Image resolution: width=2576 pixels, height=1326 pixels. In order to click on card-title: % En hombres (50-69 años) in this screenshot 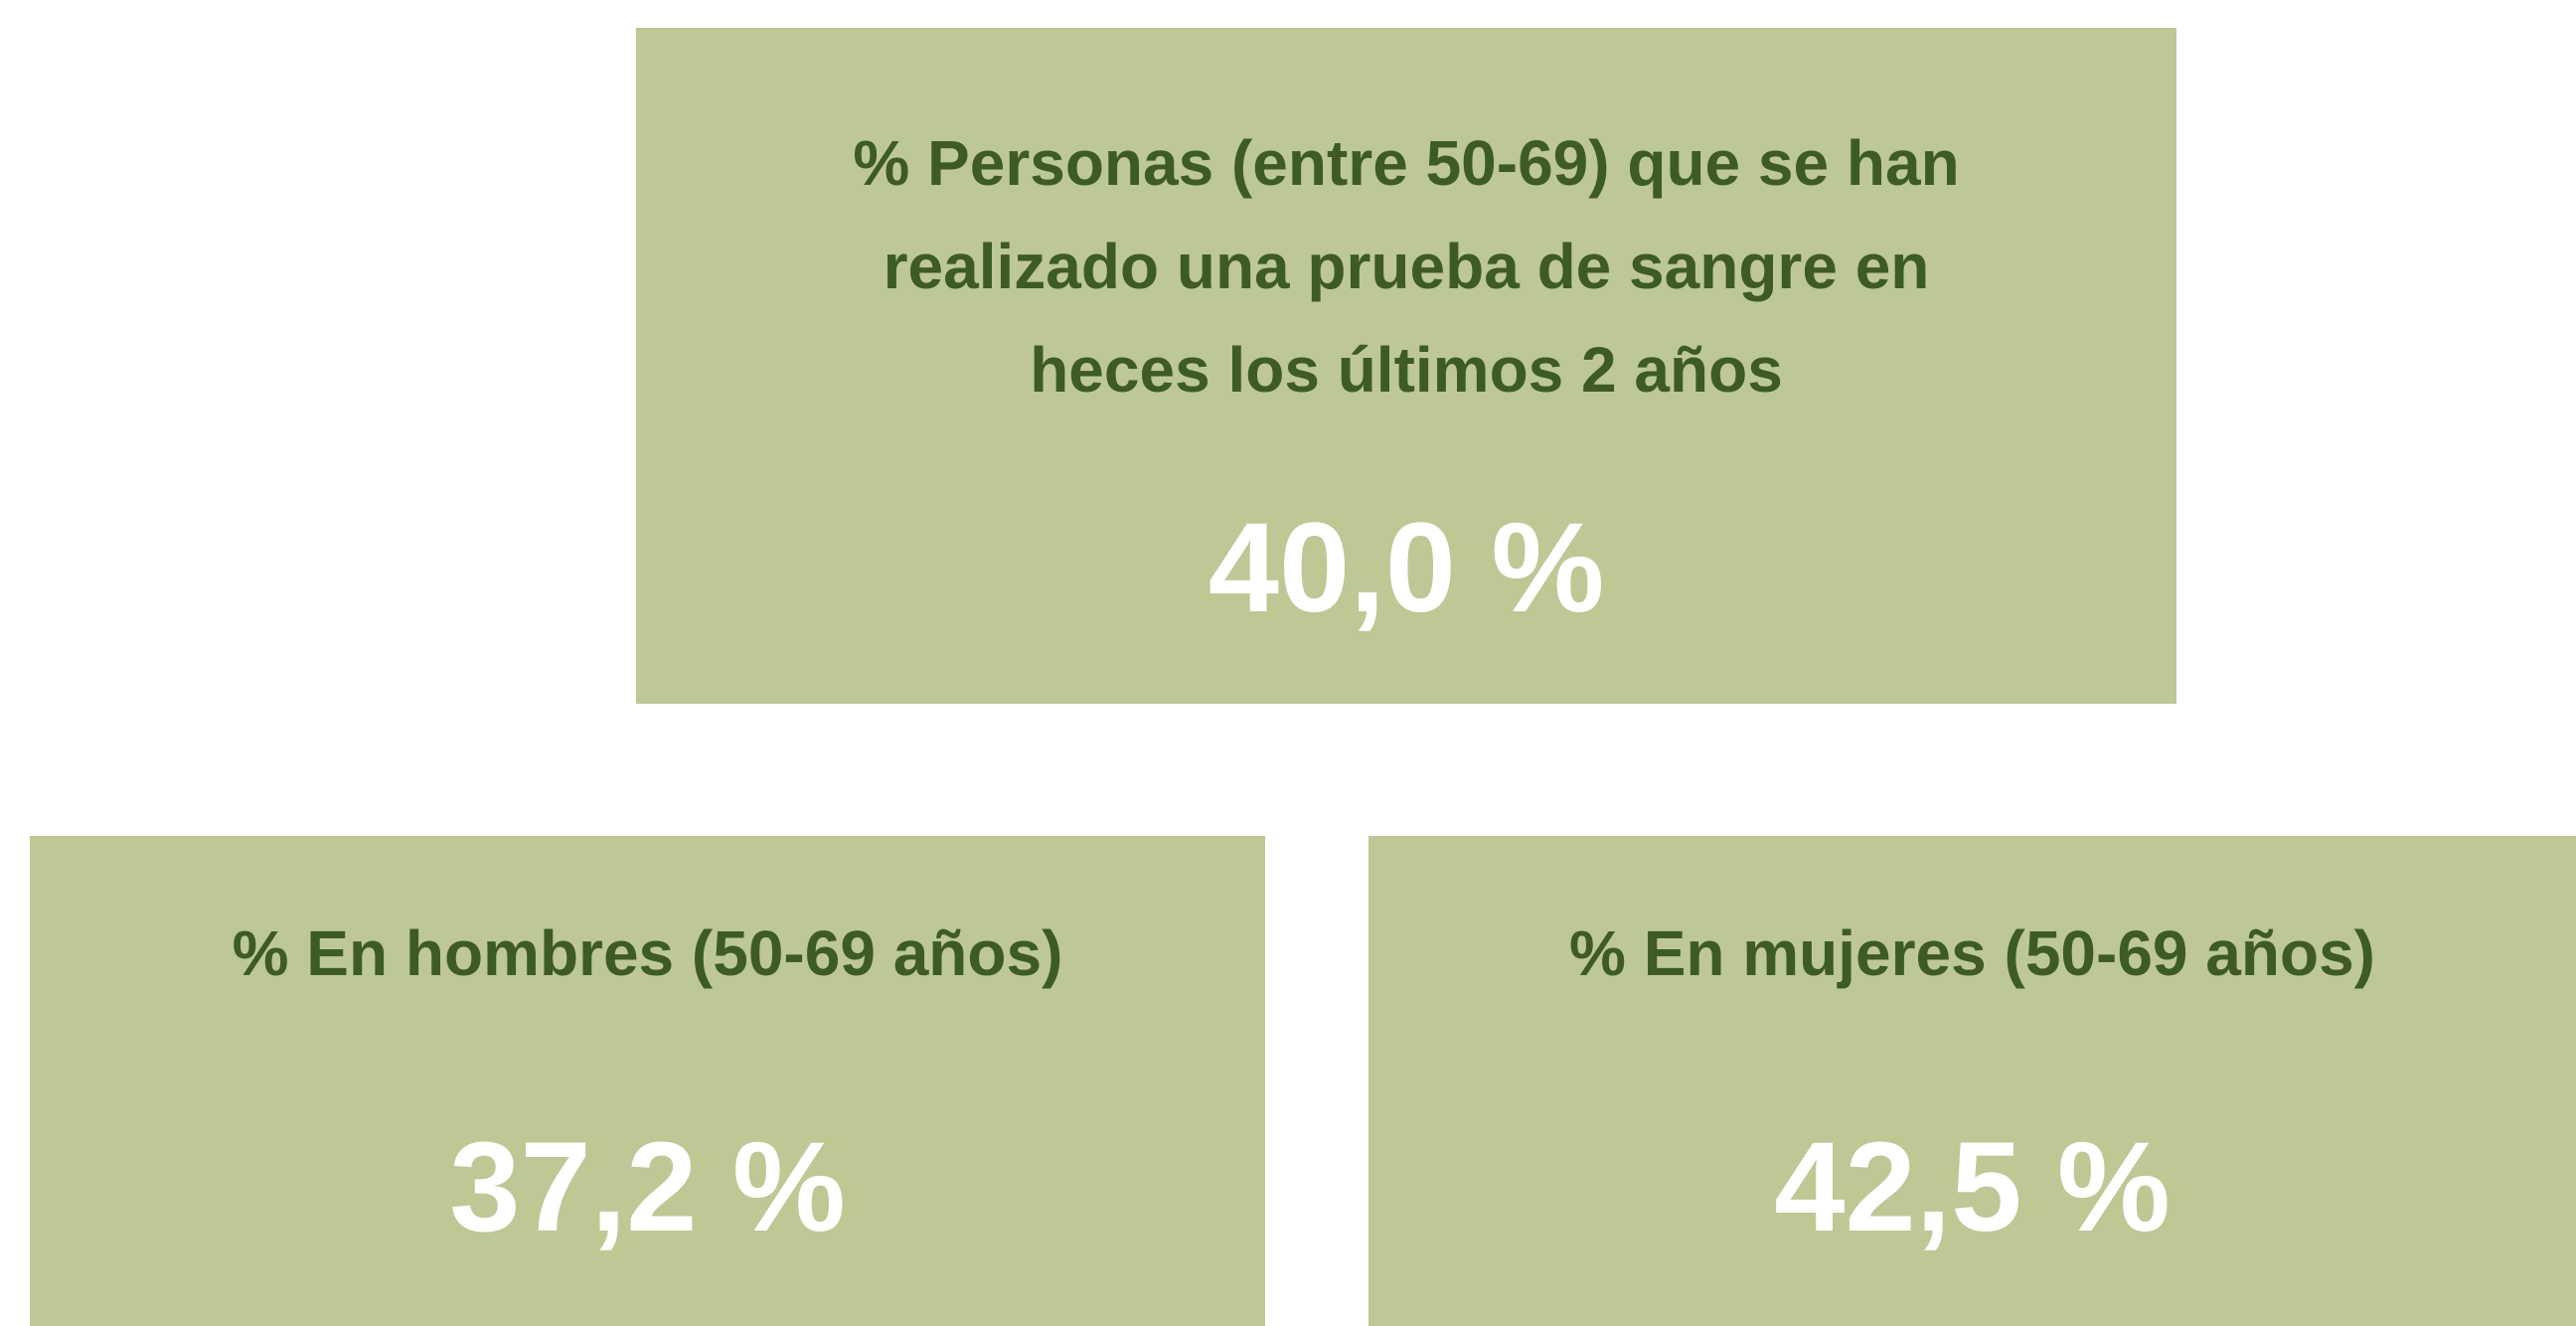, I will do `click(647, 920)`.